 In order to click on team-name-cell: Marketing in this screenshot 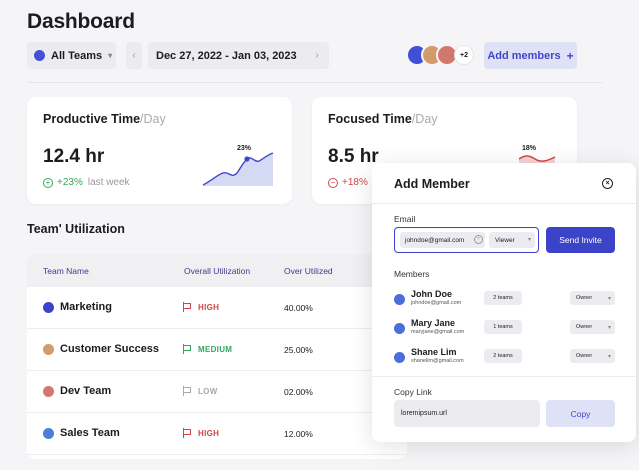, I will do `click(77, 307)`.